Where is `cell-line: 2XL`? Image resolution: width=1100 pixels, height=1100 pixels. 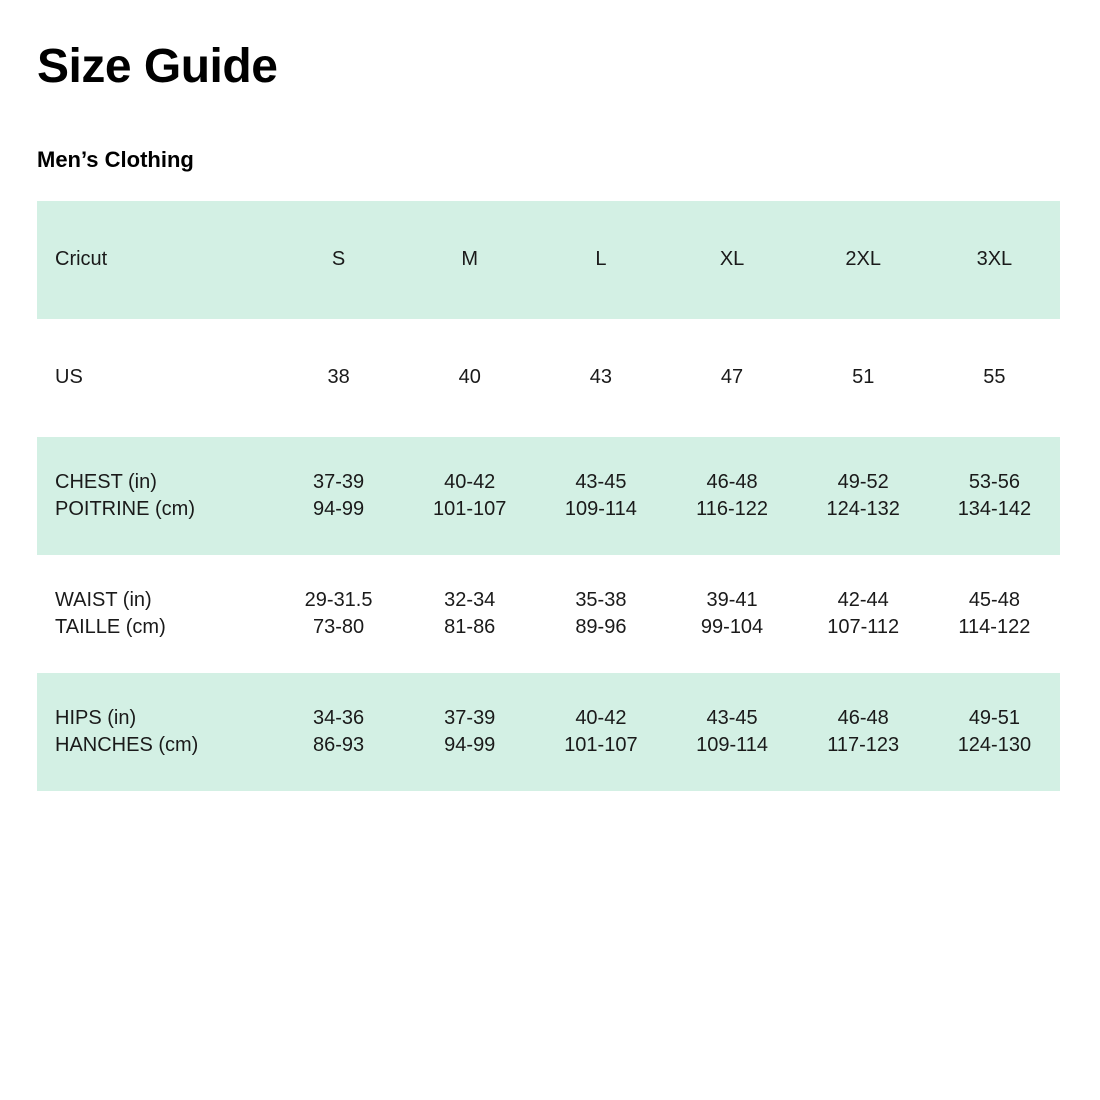 cell-line: 2XL is located at coordinates (863, 259).